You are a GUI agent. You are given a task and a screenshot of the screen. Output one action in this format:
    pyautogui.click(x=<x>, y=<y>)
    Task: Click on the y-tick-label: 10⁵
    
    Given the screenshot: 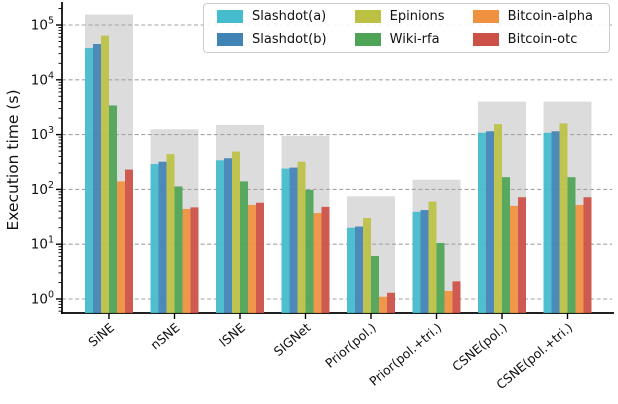 What is the action you would take?
    pyautogui.click(x=42, y=25)
    